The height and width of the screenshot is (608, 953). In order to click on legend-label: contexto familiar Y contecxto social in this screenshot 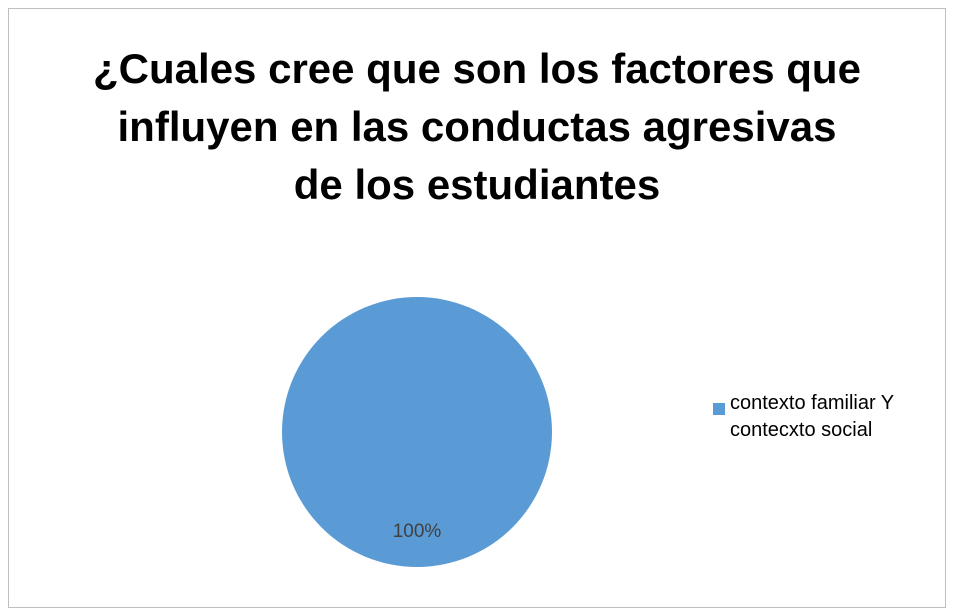, I will do `click(812, 416)`.